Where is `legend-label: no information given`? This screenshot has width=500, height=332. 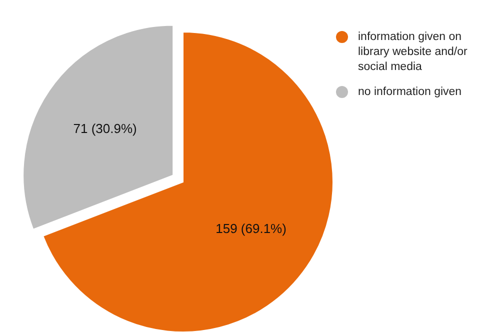
legend-label: no information given is located at coordinates (410, 92).